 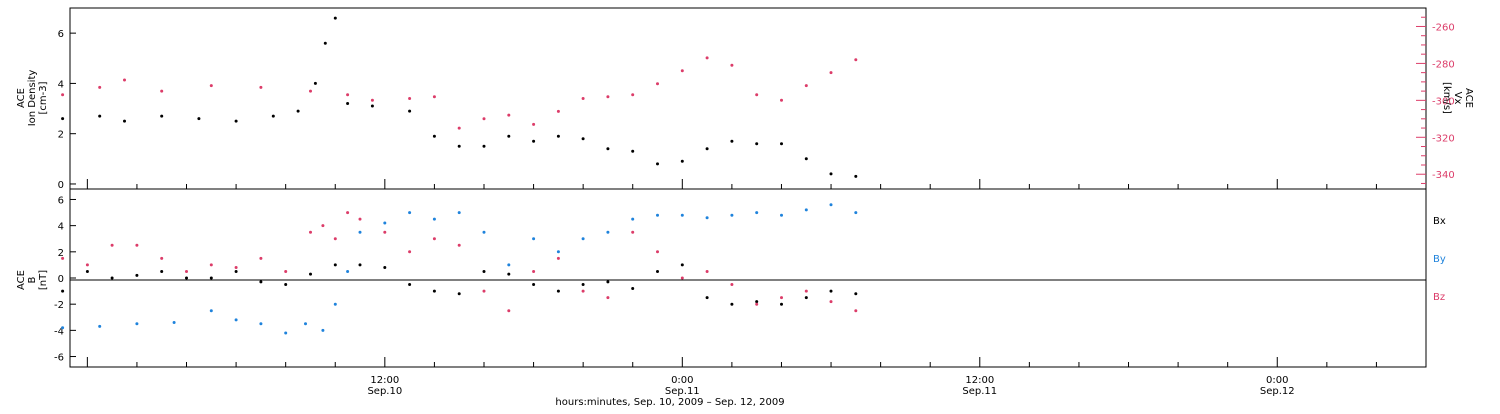 What do you see at coordinates (1457, 98) in the screenshot?
I see `top-right-ylabel-line2: Vx` at bounding box center [1457, 98].